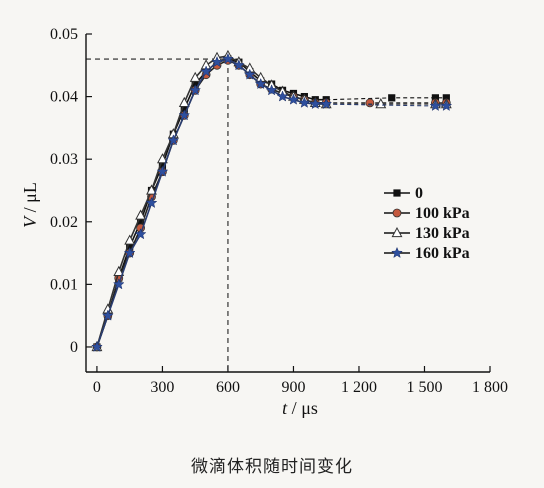 The width and height of the screenshot is (544, 488). I want to click on legend-item: 0, so click(403, 193).